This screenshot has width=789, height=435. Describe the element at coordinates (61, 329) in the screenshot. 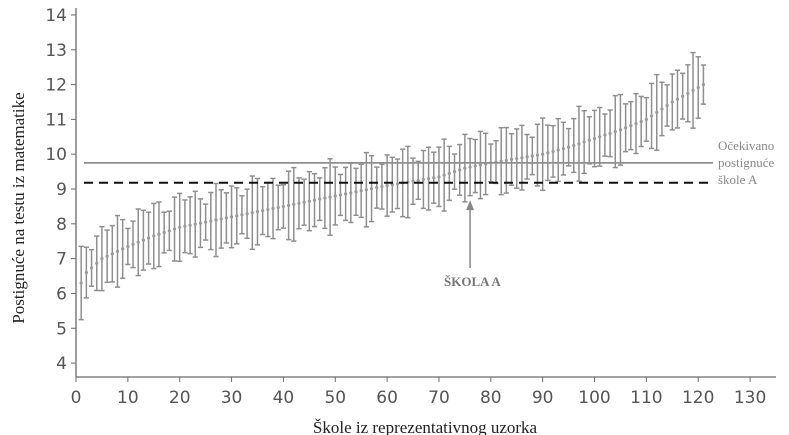

I see `y-tick-label: 5` at that location.